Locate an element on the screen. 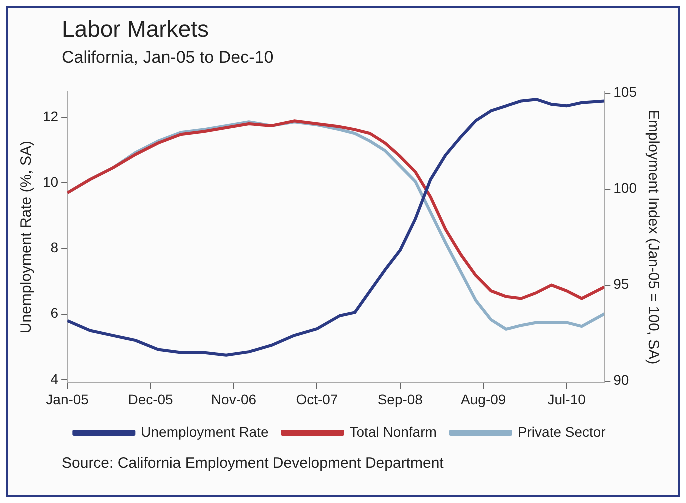 The image size is (686, 503). x-tick-label: Oct-07 is located at coordinates (317, 399).